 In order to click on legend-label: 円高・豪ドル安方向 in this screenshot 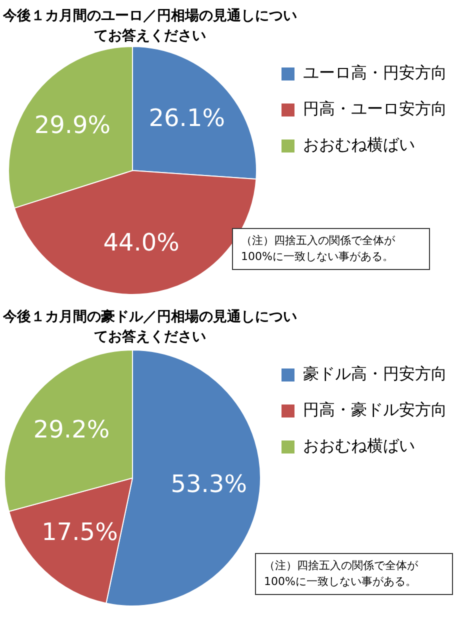, I will do `click(375, 410)`.